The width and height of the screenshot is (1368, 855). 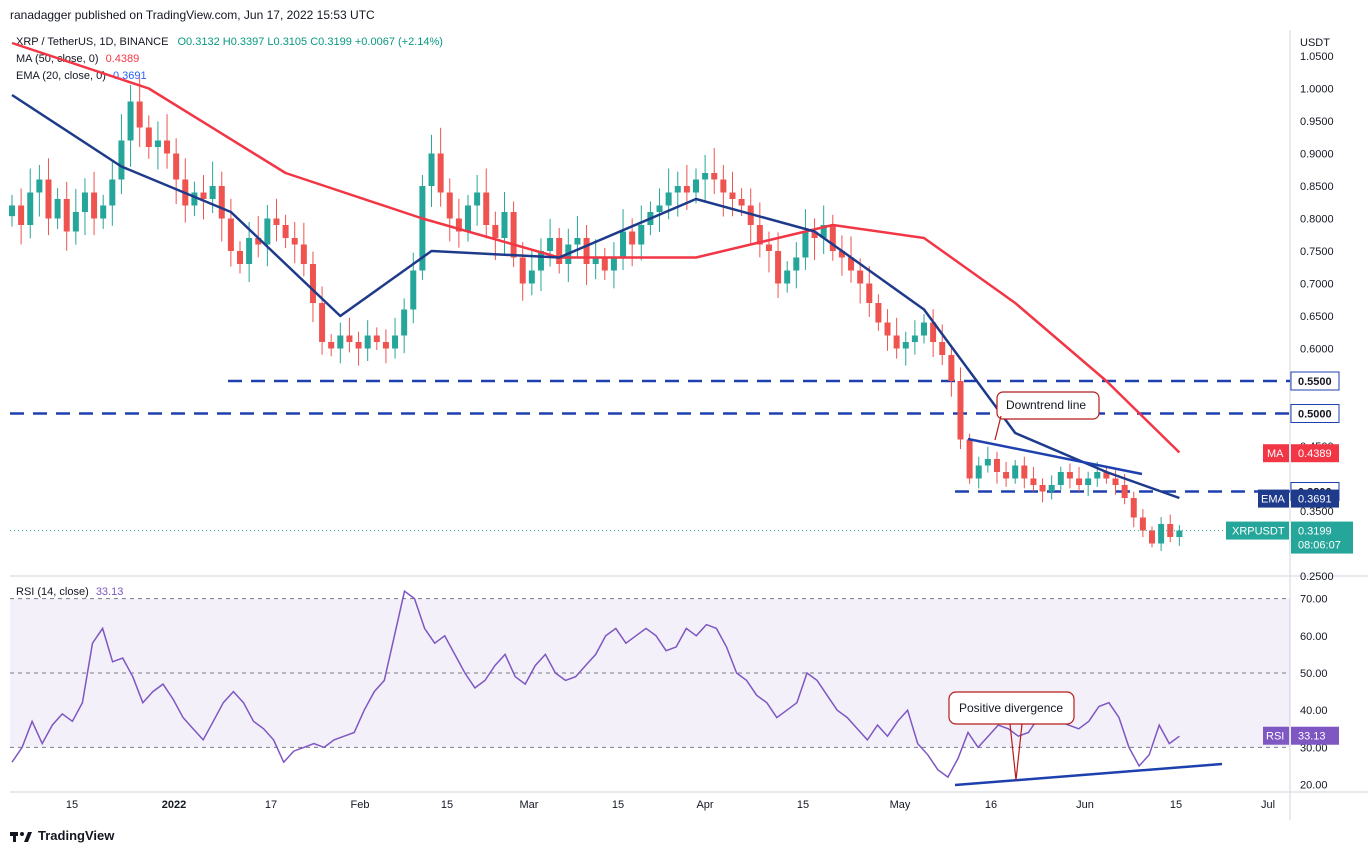 I want to click on currency-label: USDT, so click(x=1315, y=43).